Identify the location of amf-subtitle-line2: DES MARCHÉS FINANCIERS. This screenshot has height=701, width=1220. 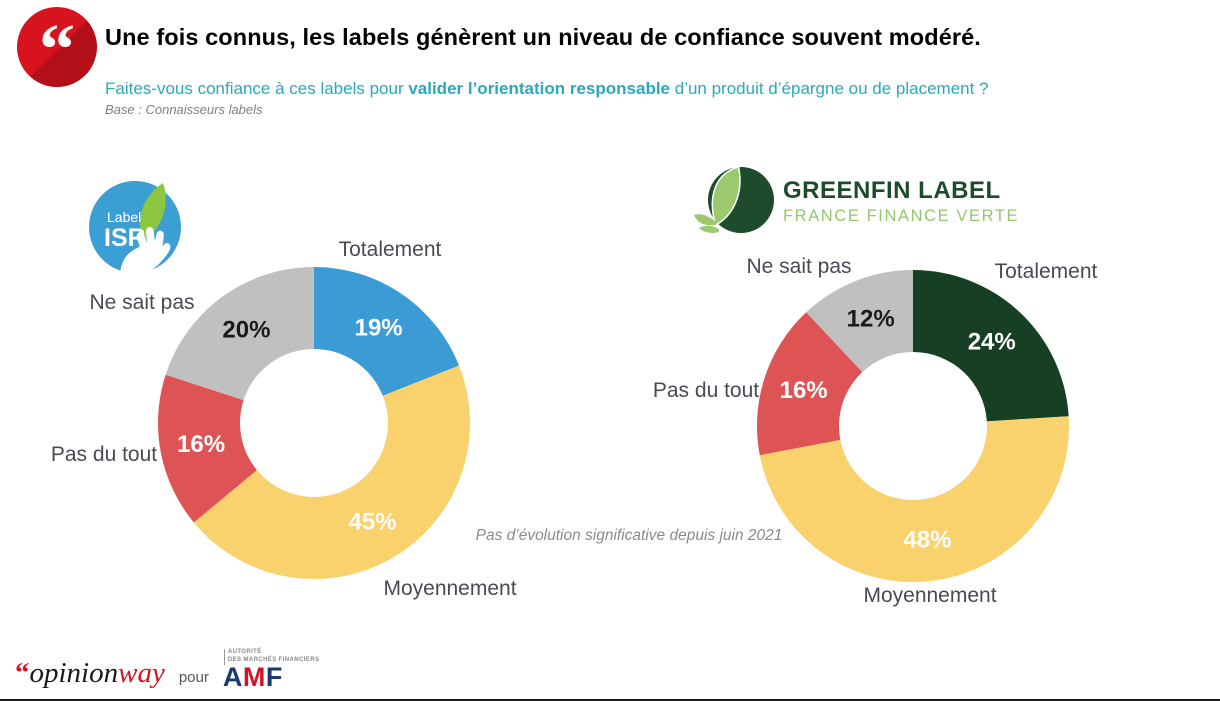
(273, 659).